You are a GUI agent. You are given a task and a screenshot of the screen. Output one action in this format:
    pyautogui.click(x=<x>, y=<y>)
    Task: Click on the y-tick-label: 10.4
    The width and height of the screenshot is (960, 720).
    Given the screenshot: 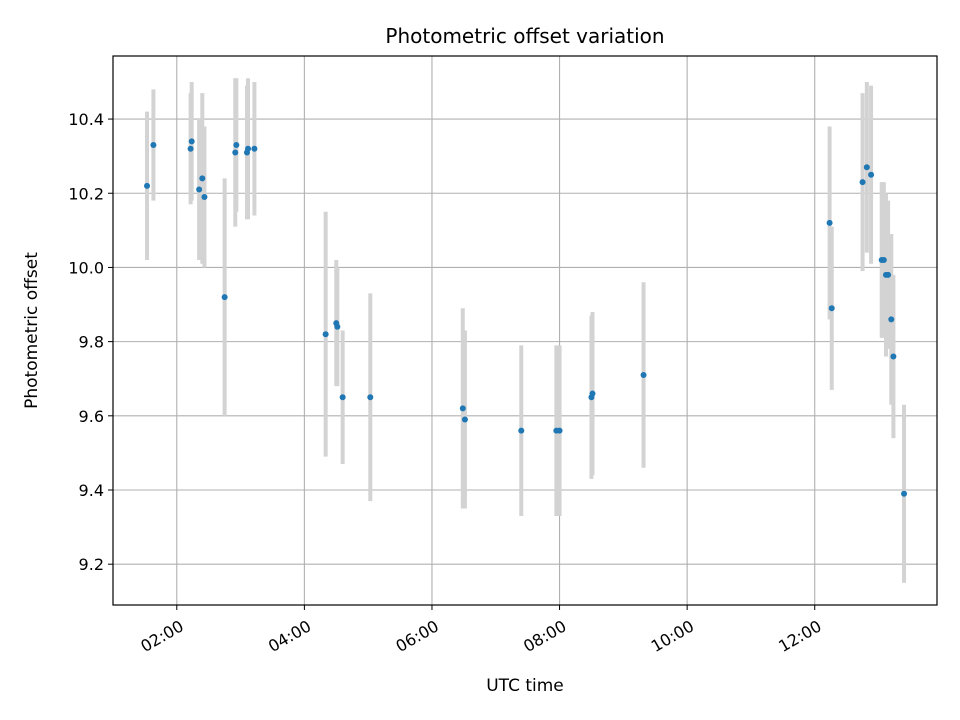 What is the action you would take?
    pyautogui.click(x=86, y=119)
    